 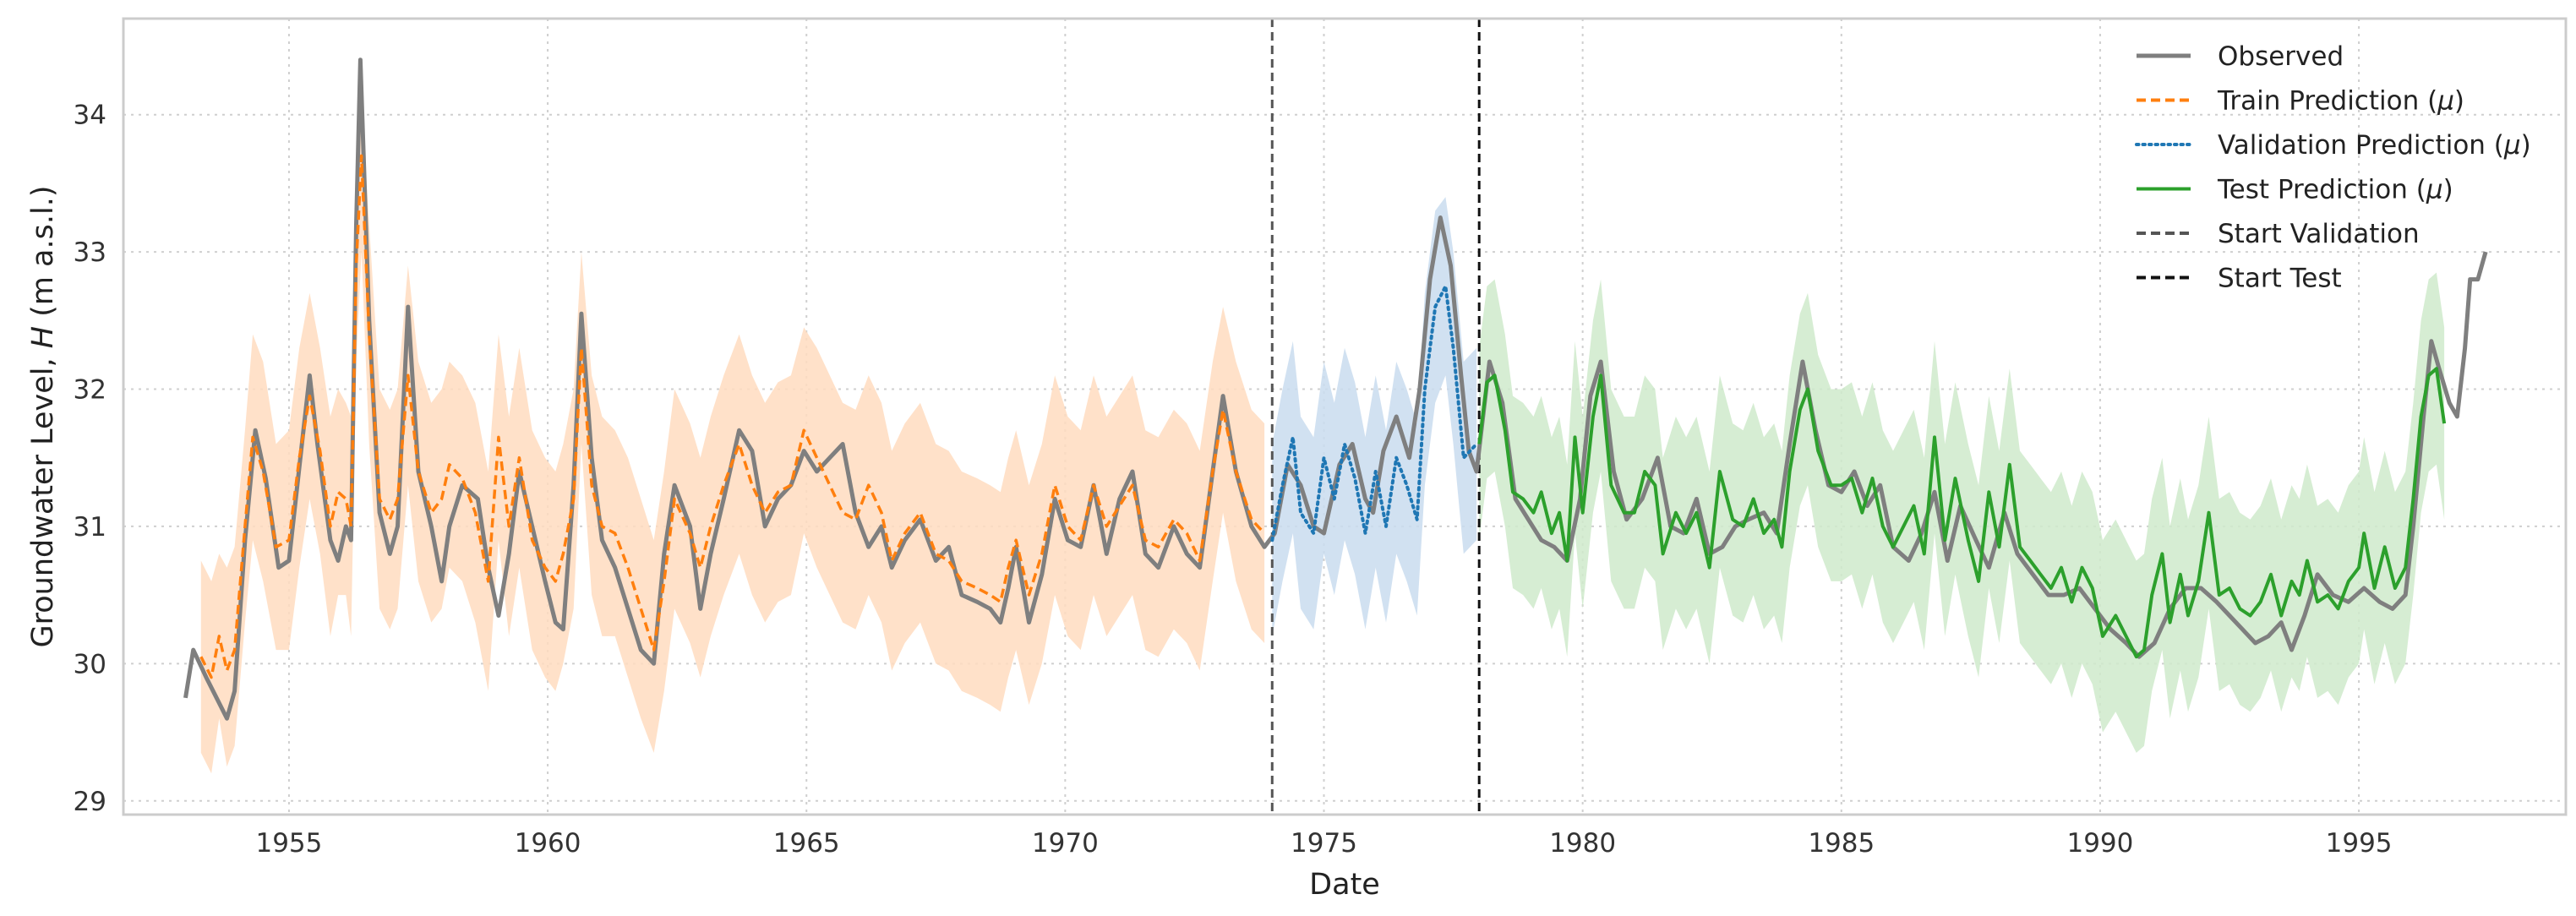 What do you see at coordinates (43, 337) in the screenshot?
I see `y-axis-label-part: H` at bounding box center [43, 337].